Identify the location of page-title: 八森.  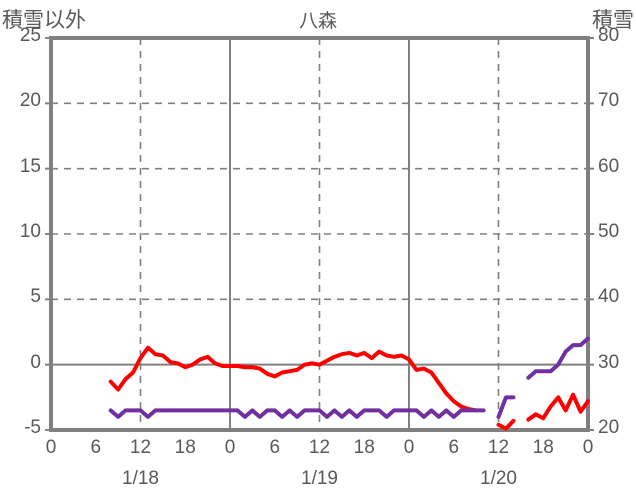
(317, 21).